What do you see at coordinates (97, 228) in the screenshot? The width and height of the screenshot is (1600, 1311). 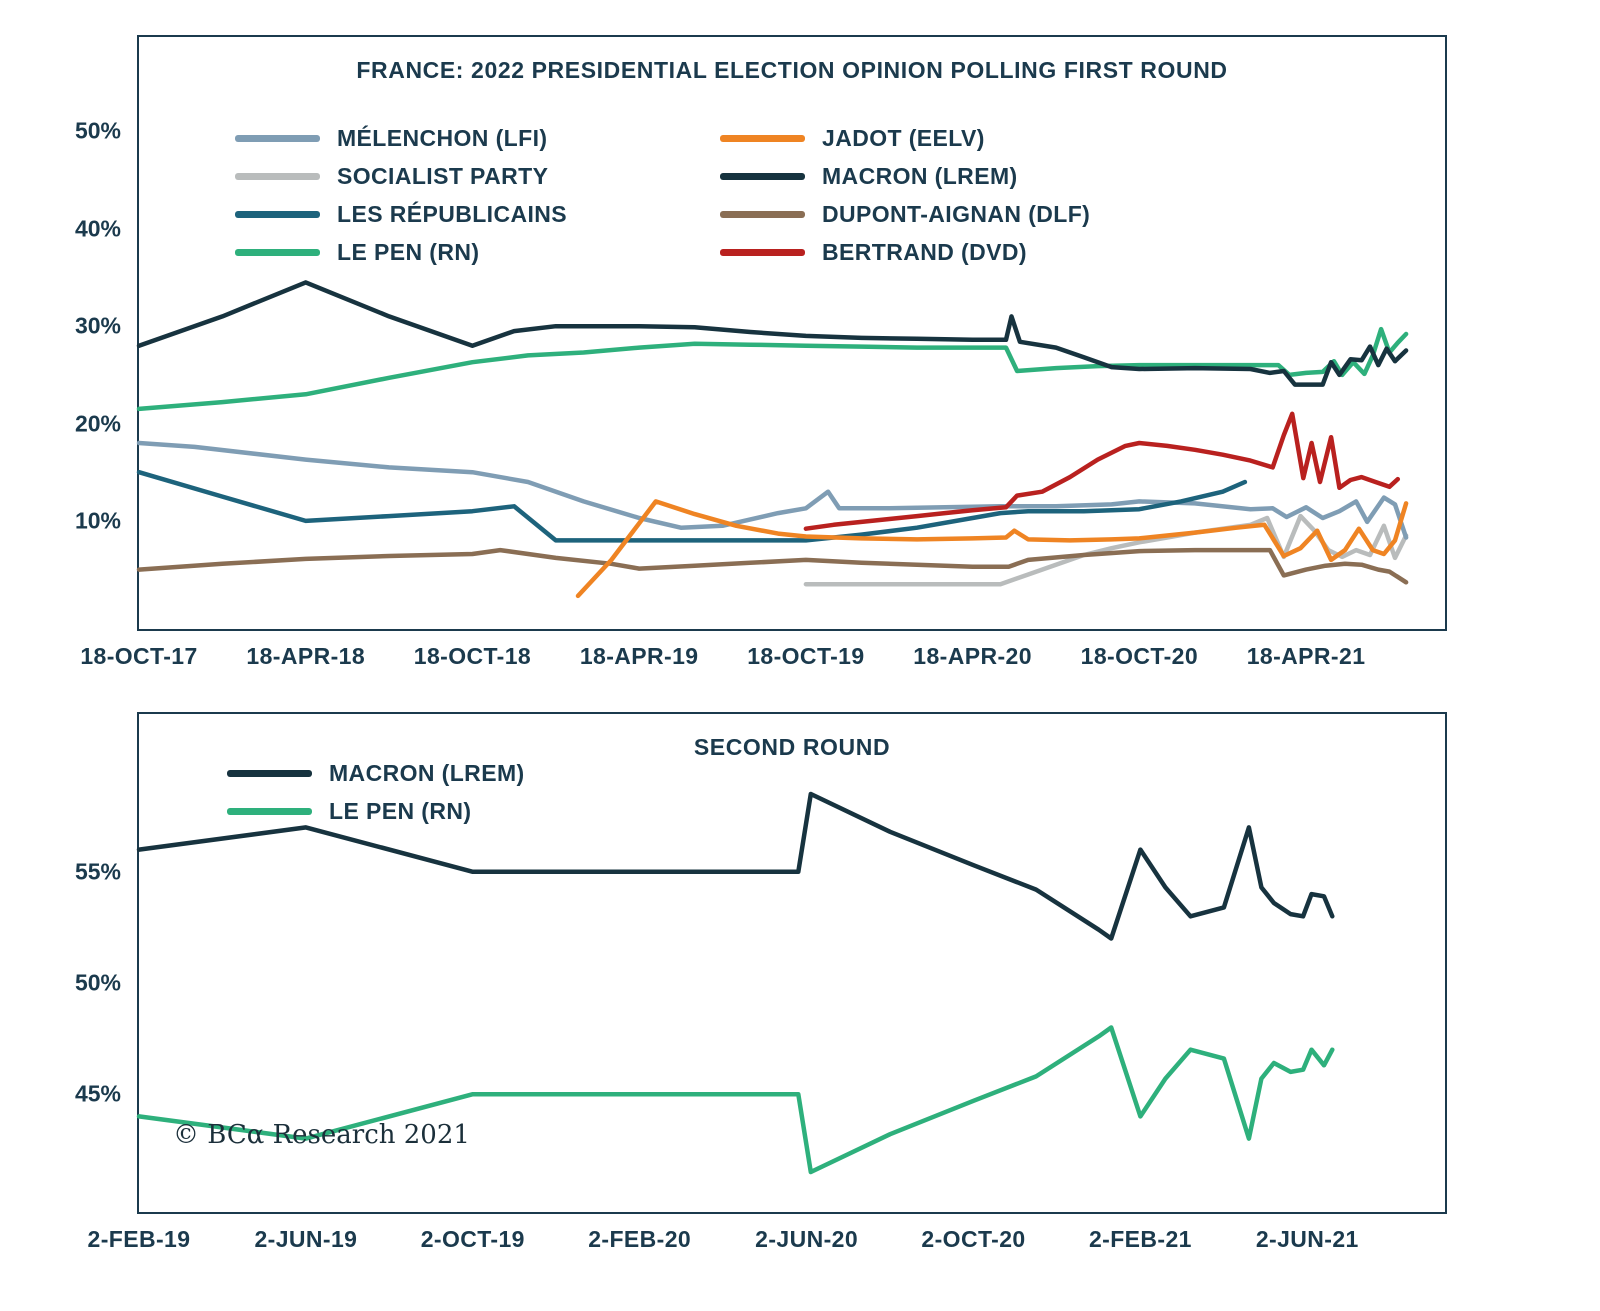 I see `y-tick-label: 40%` at bounding box center [97, 228].